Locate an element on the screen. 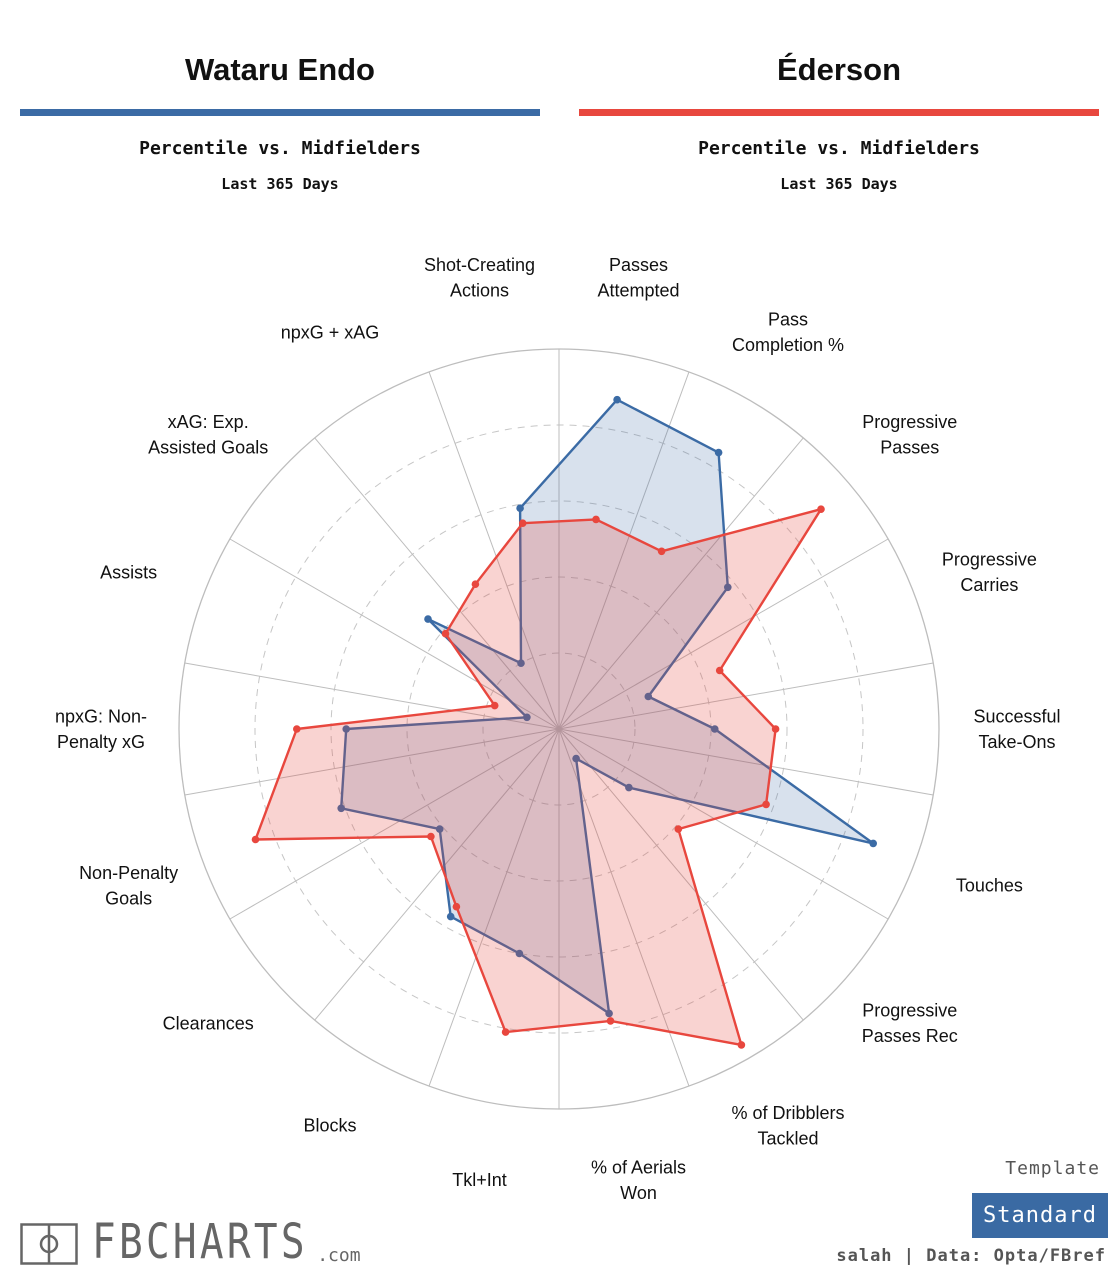 The width and height of the screenshot is (1118, 1280). axis-label-9: Tkl+Int is located at coordinates (479, 1180).